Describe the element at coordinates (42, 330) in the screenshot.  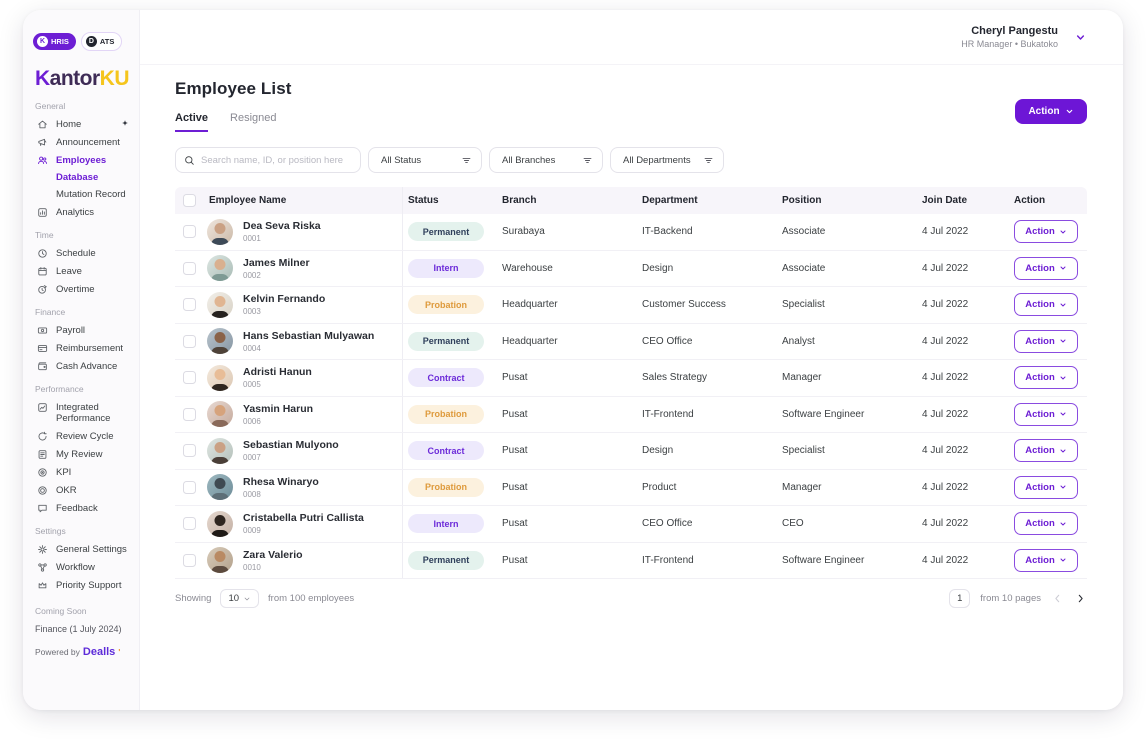
I see `banknote-icon` at that location.